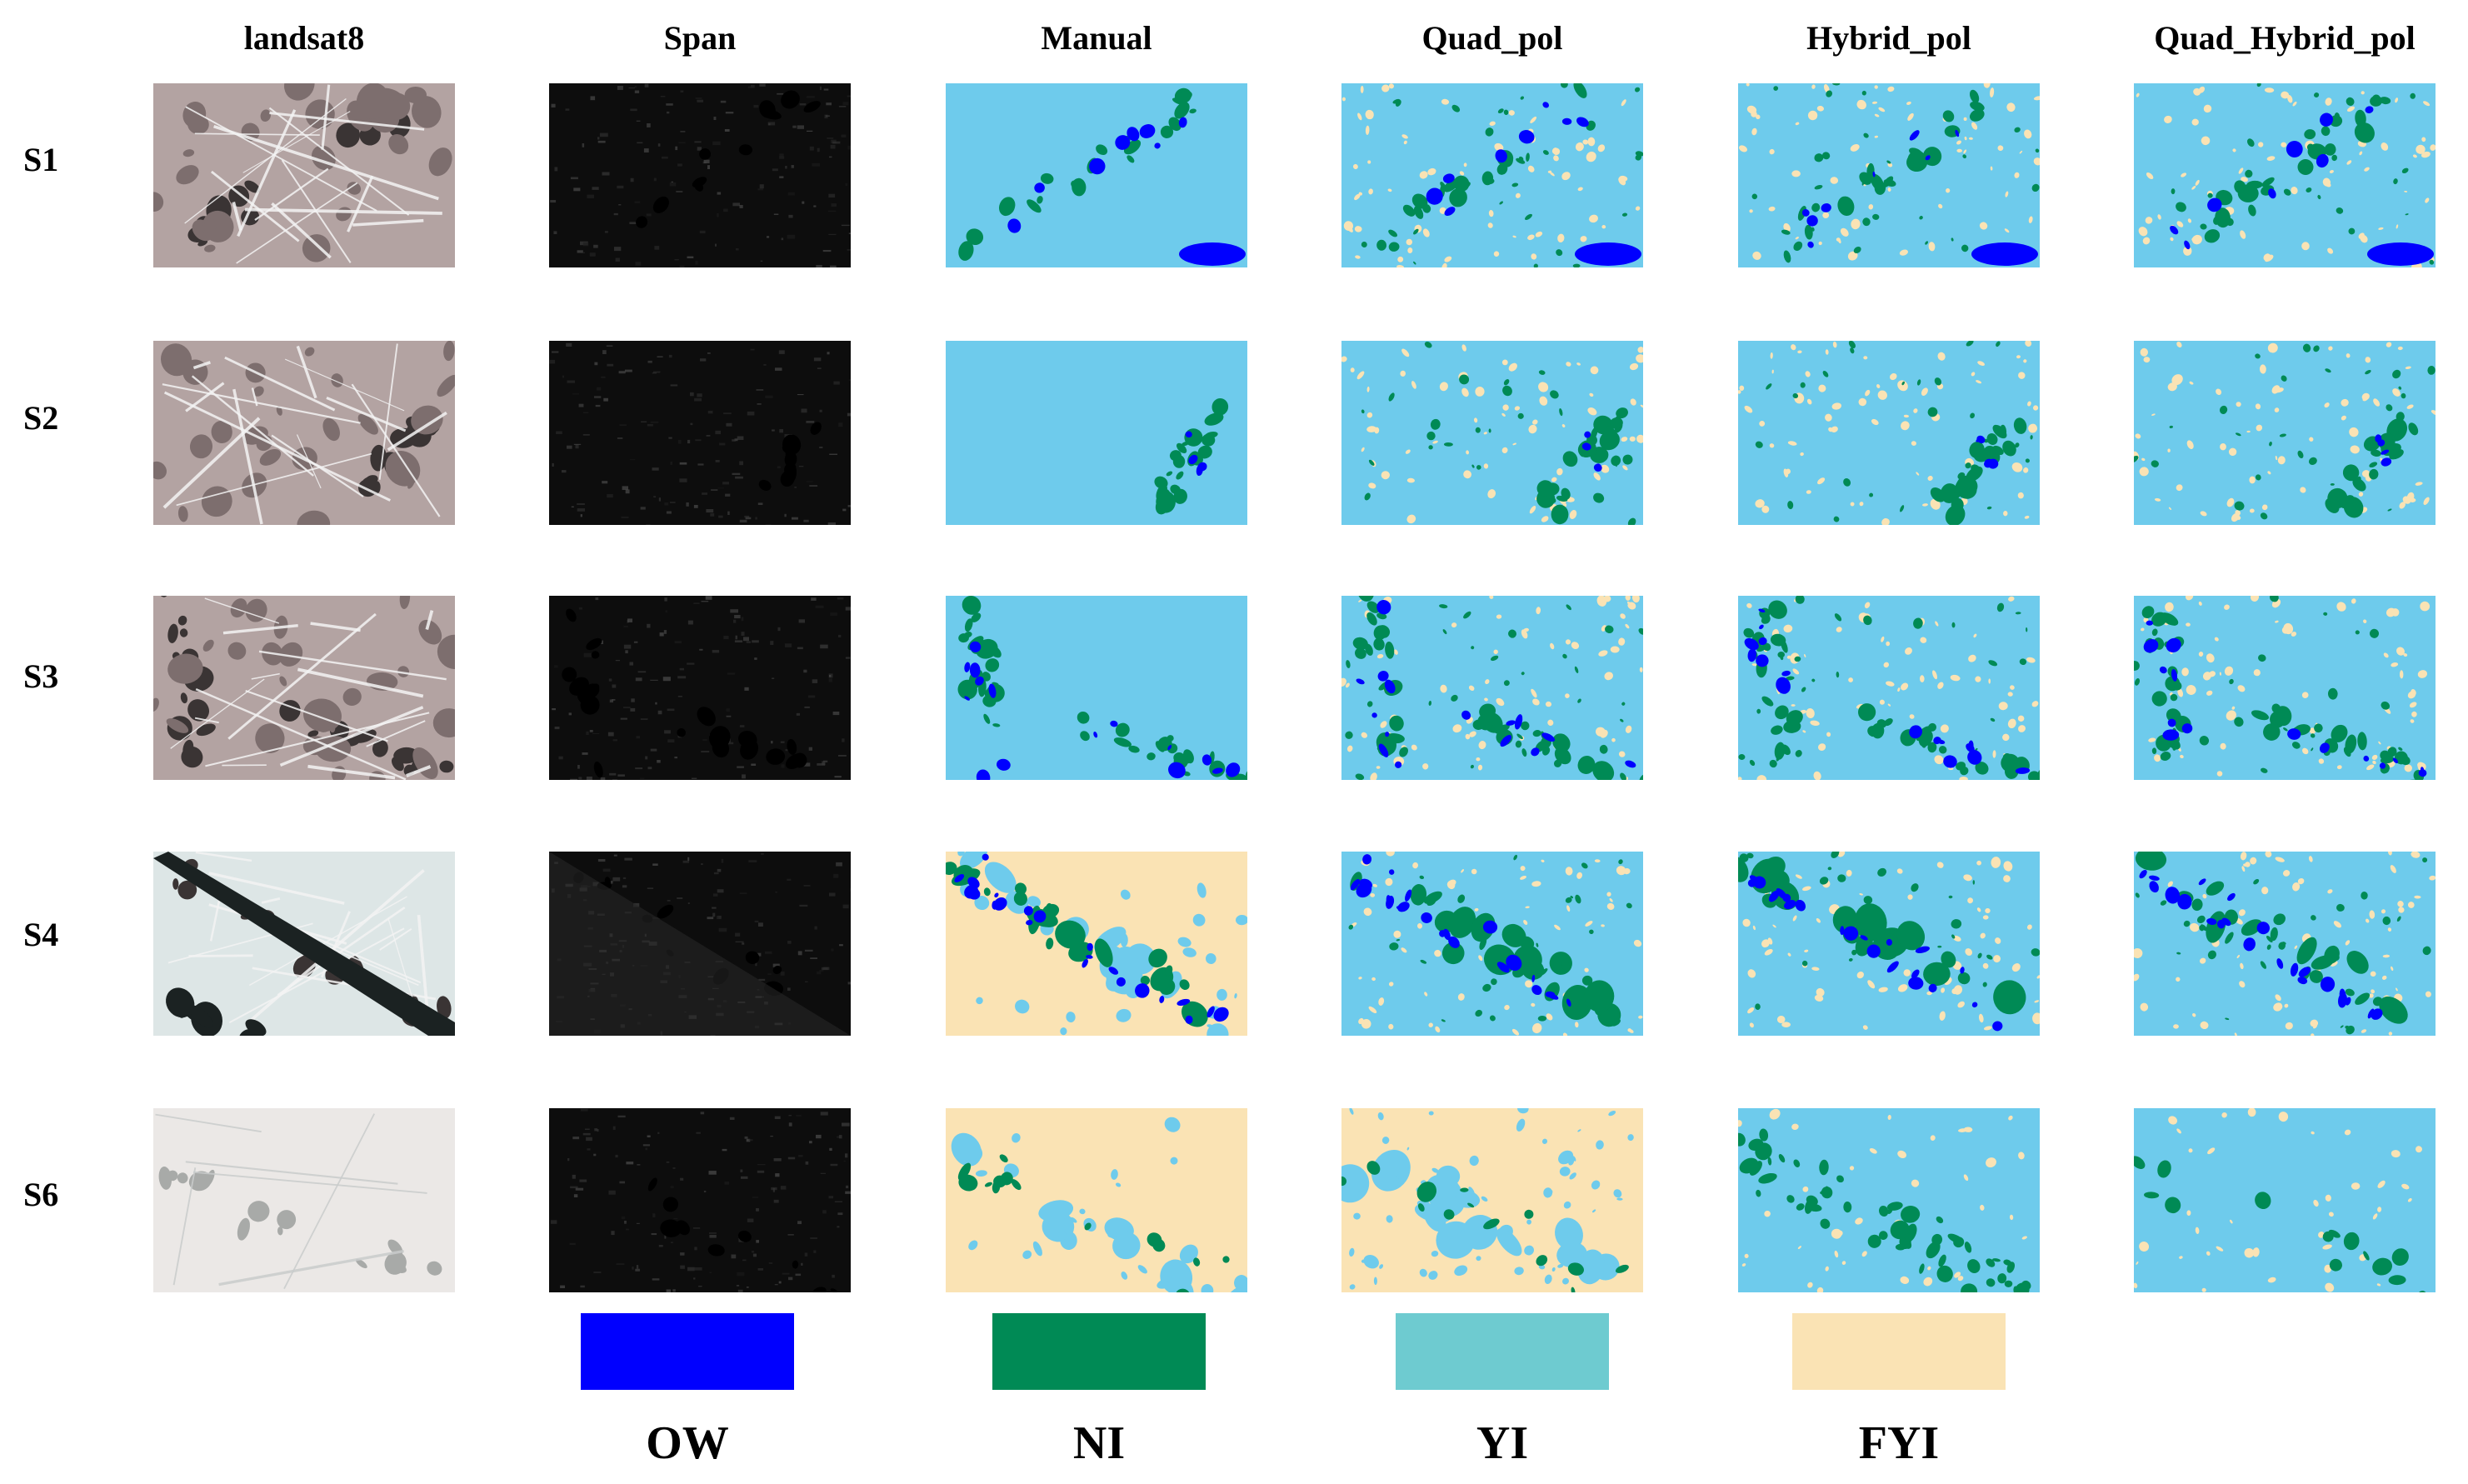 The width and height of the screenshot is (2468, 1484). What do you see at coordinates (1502, 1351) in the screenshot?
I see `legend-swatch-yi` at bounding box center [1502, 1351].